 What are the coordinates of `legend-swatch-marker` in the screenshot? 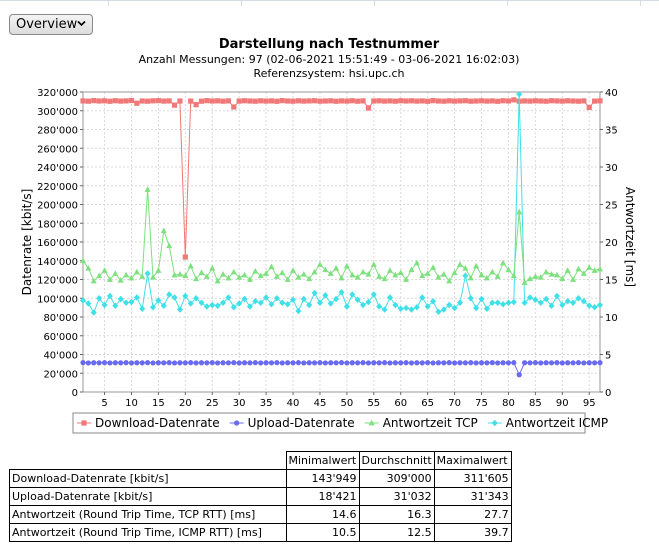 It's located at (237, 423).